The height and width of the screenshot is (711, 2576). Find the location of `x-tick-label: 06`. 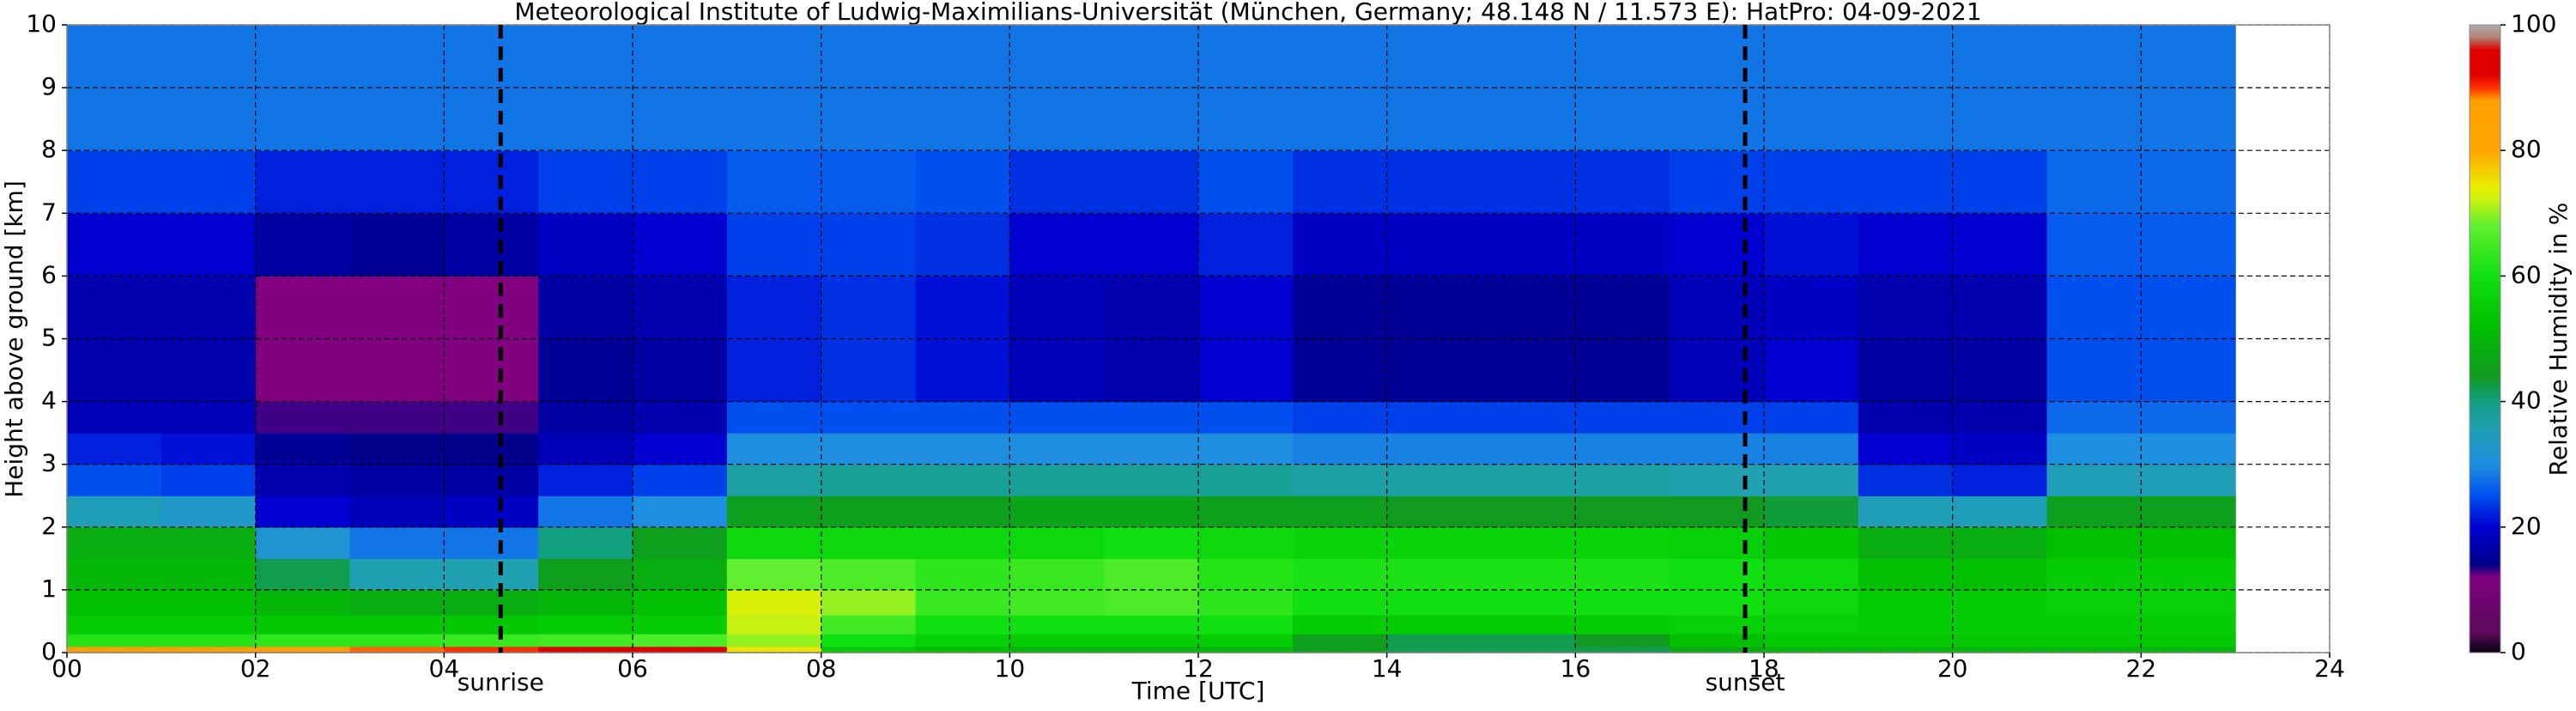

x-tick-label: 06 is located at coordinates (632, 668).